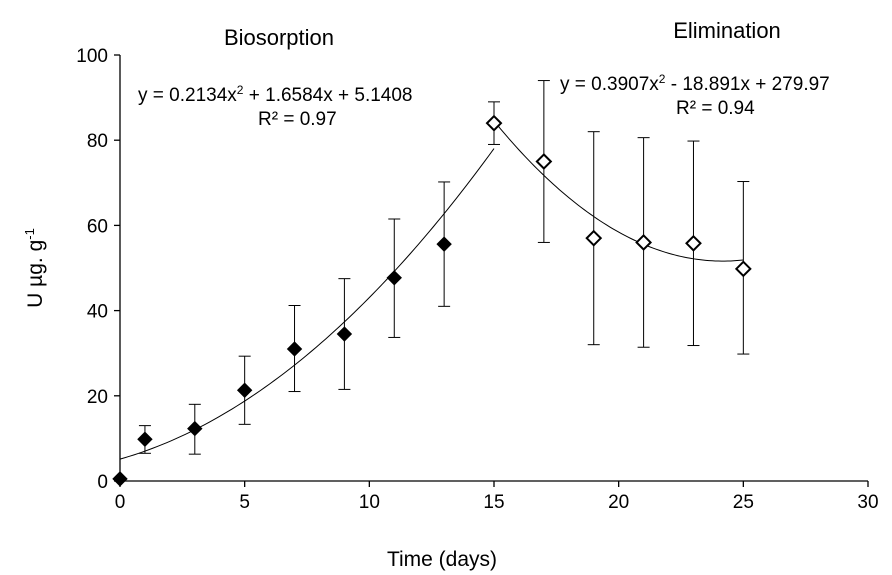  Describe the element at coordinates (493, 502) in the screenshot. I see `x-tick-label: 15` at that location.